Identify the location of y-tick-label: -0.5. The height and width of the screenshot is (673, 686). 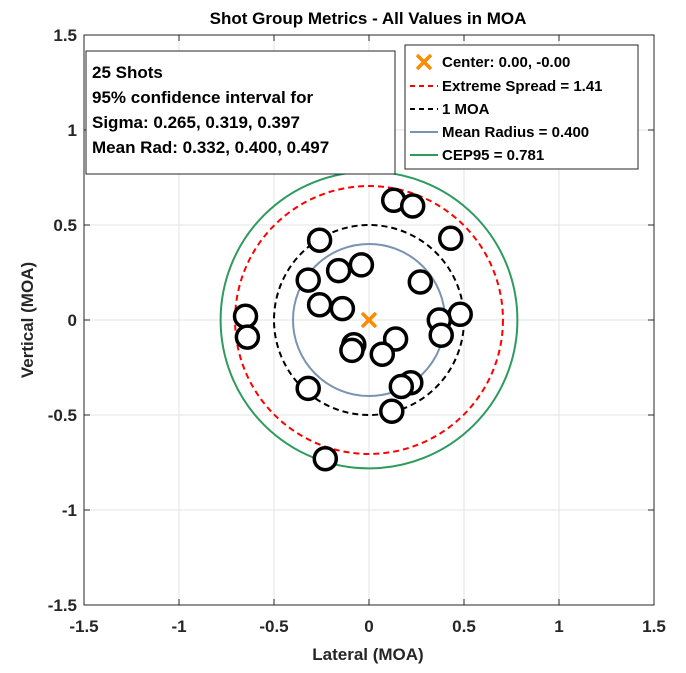
(62, 415).